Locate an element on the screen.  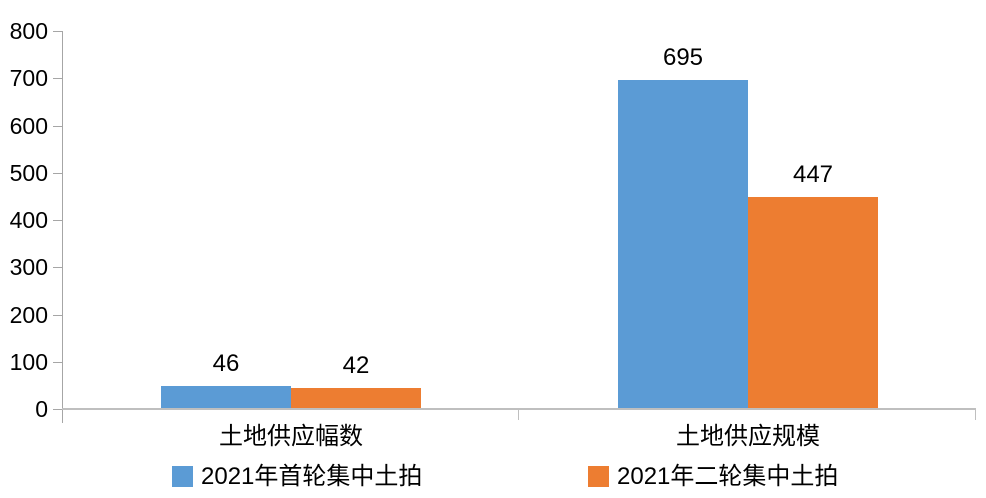
x-axis-line is located at coordinates (519, 409).